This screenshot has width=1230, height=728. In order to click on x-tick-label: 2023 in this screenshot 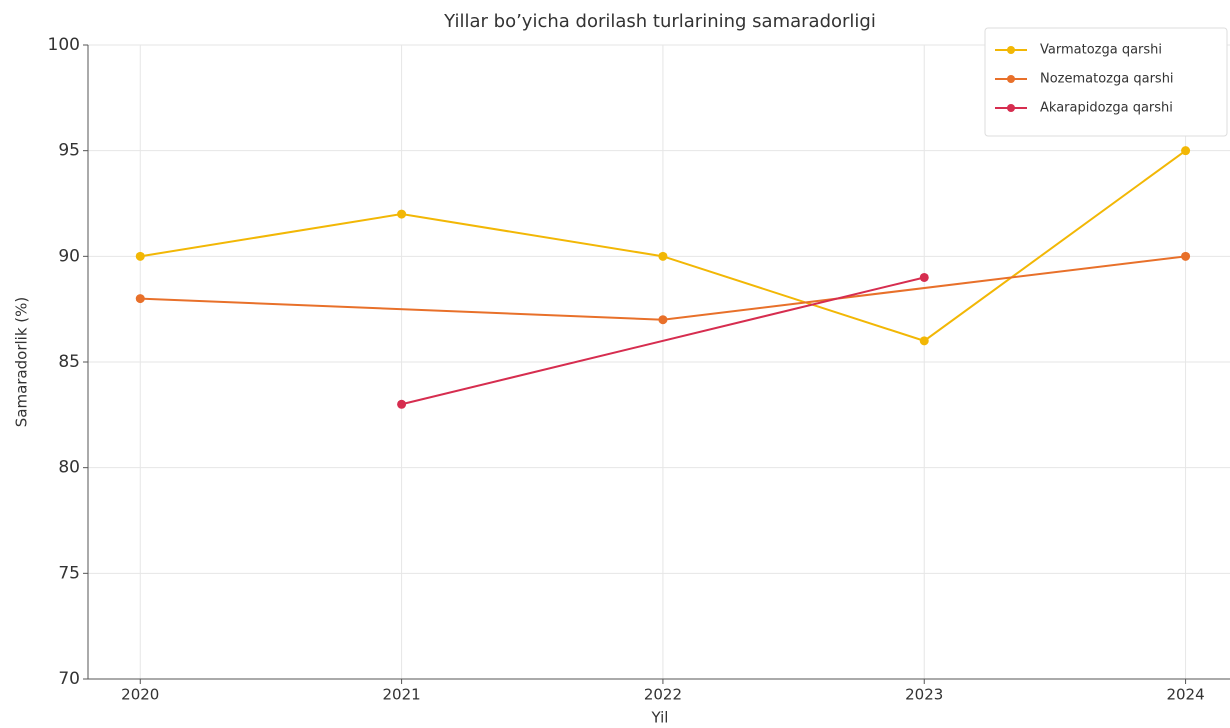, I will do `click(924, 695)`.